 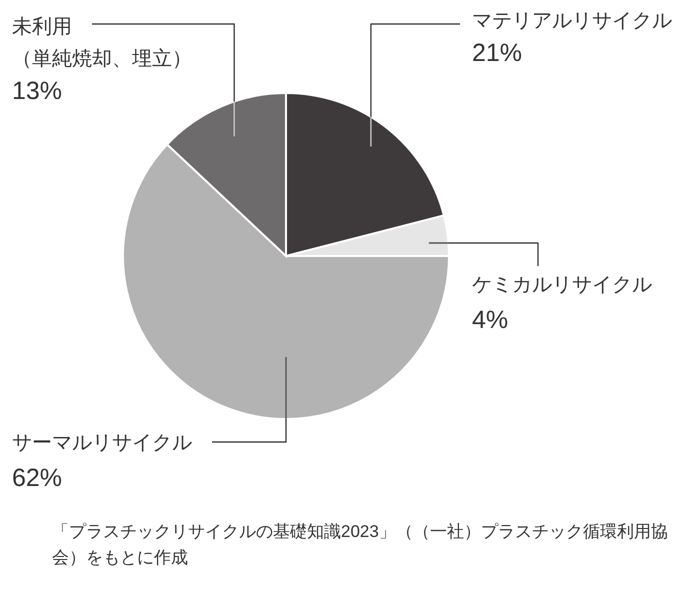 I want to click on slice-label: サーマルリサイクル, so click(x=102, y=443).